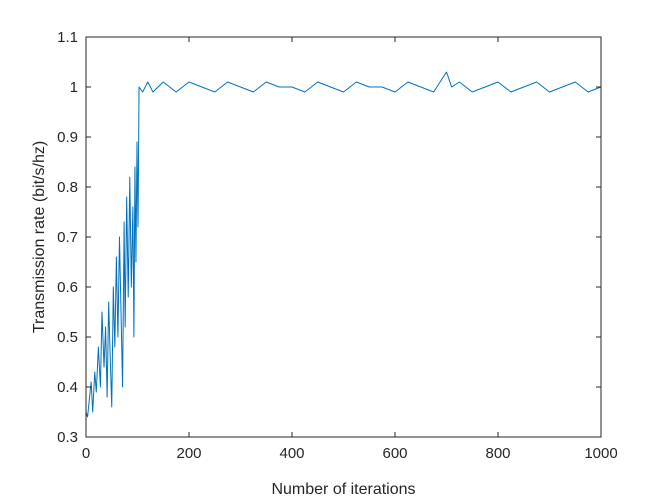 The width and height of the screenshot is (664, 498). I want to click on y-tick-label: 0.8, so click(67, 187).